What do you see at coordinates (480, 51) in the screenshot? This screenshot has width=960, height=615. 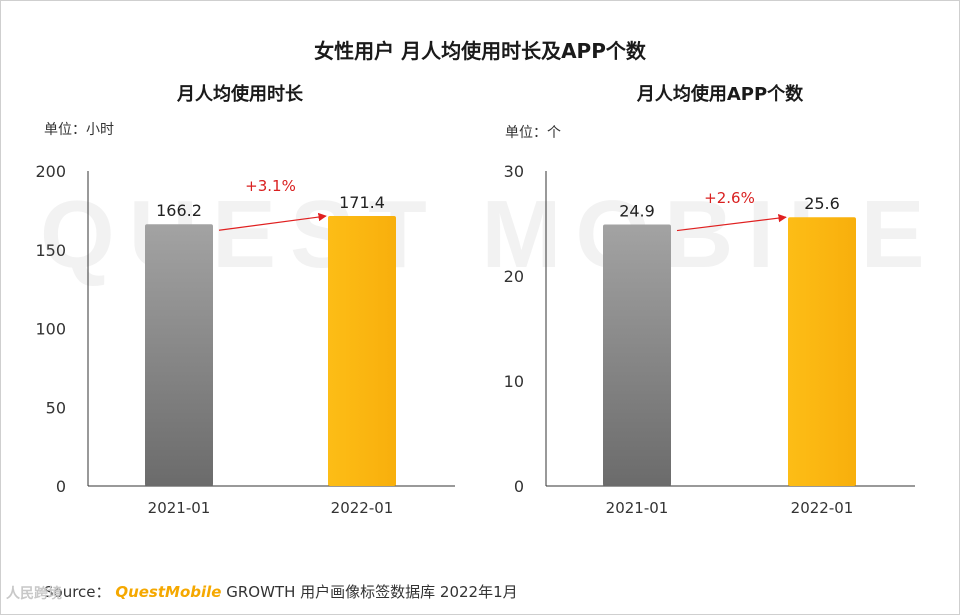 I see `main-title: 女性用户 月人均使用时长及APP个数` at bounding box center [480, 51].